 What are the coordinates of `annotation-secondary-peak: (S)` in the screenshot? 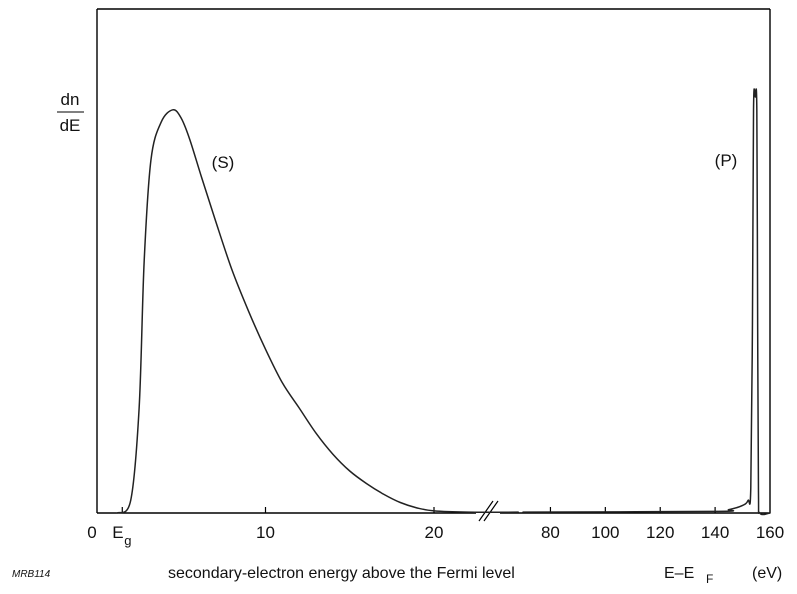 It's located at (223, 162).